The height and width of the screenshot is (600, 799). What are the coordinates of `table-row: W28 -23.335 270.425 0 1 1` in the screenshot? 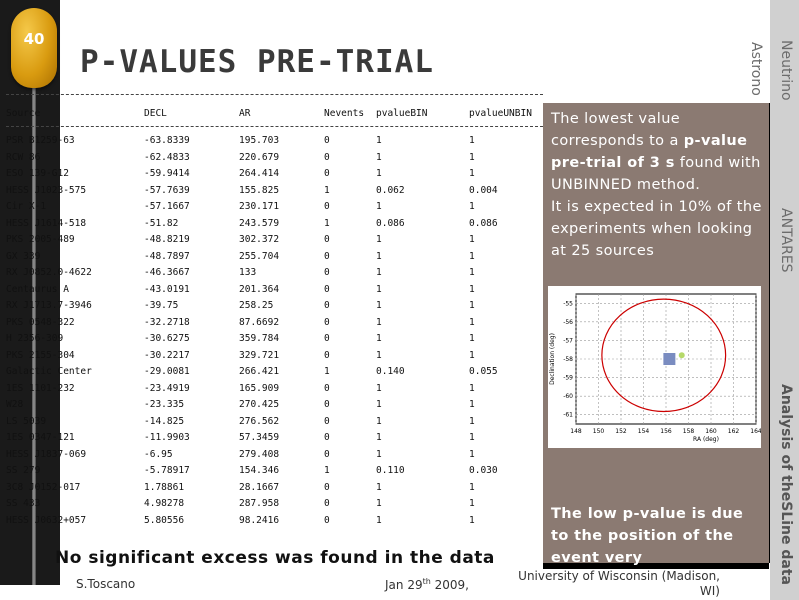 It's located at (274, 405).